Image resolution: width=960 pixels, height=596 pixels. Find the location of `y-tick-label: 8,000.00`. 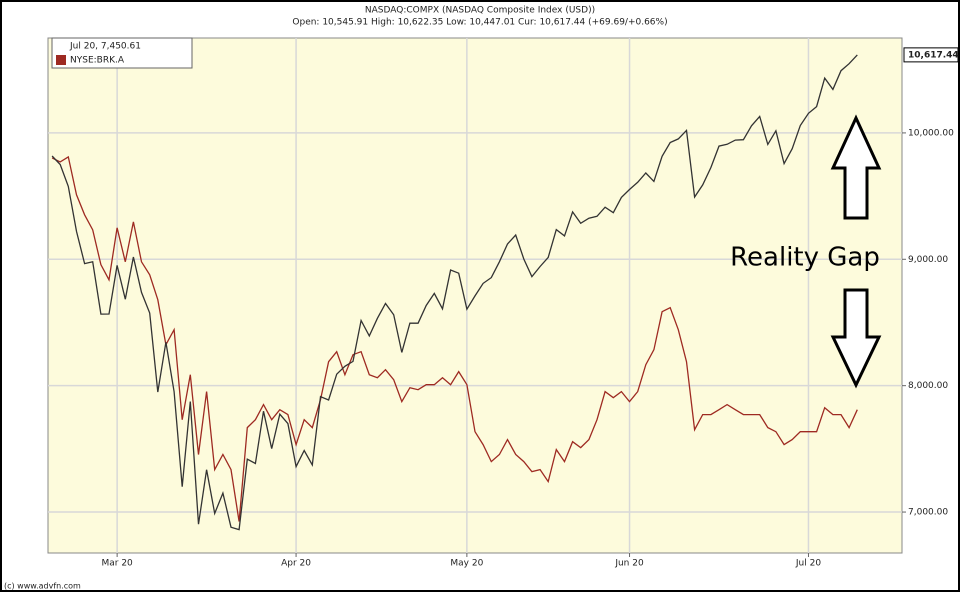

y-tick-label: 8,000.00 is located at coordinates (928, 386).